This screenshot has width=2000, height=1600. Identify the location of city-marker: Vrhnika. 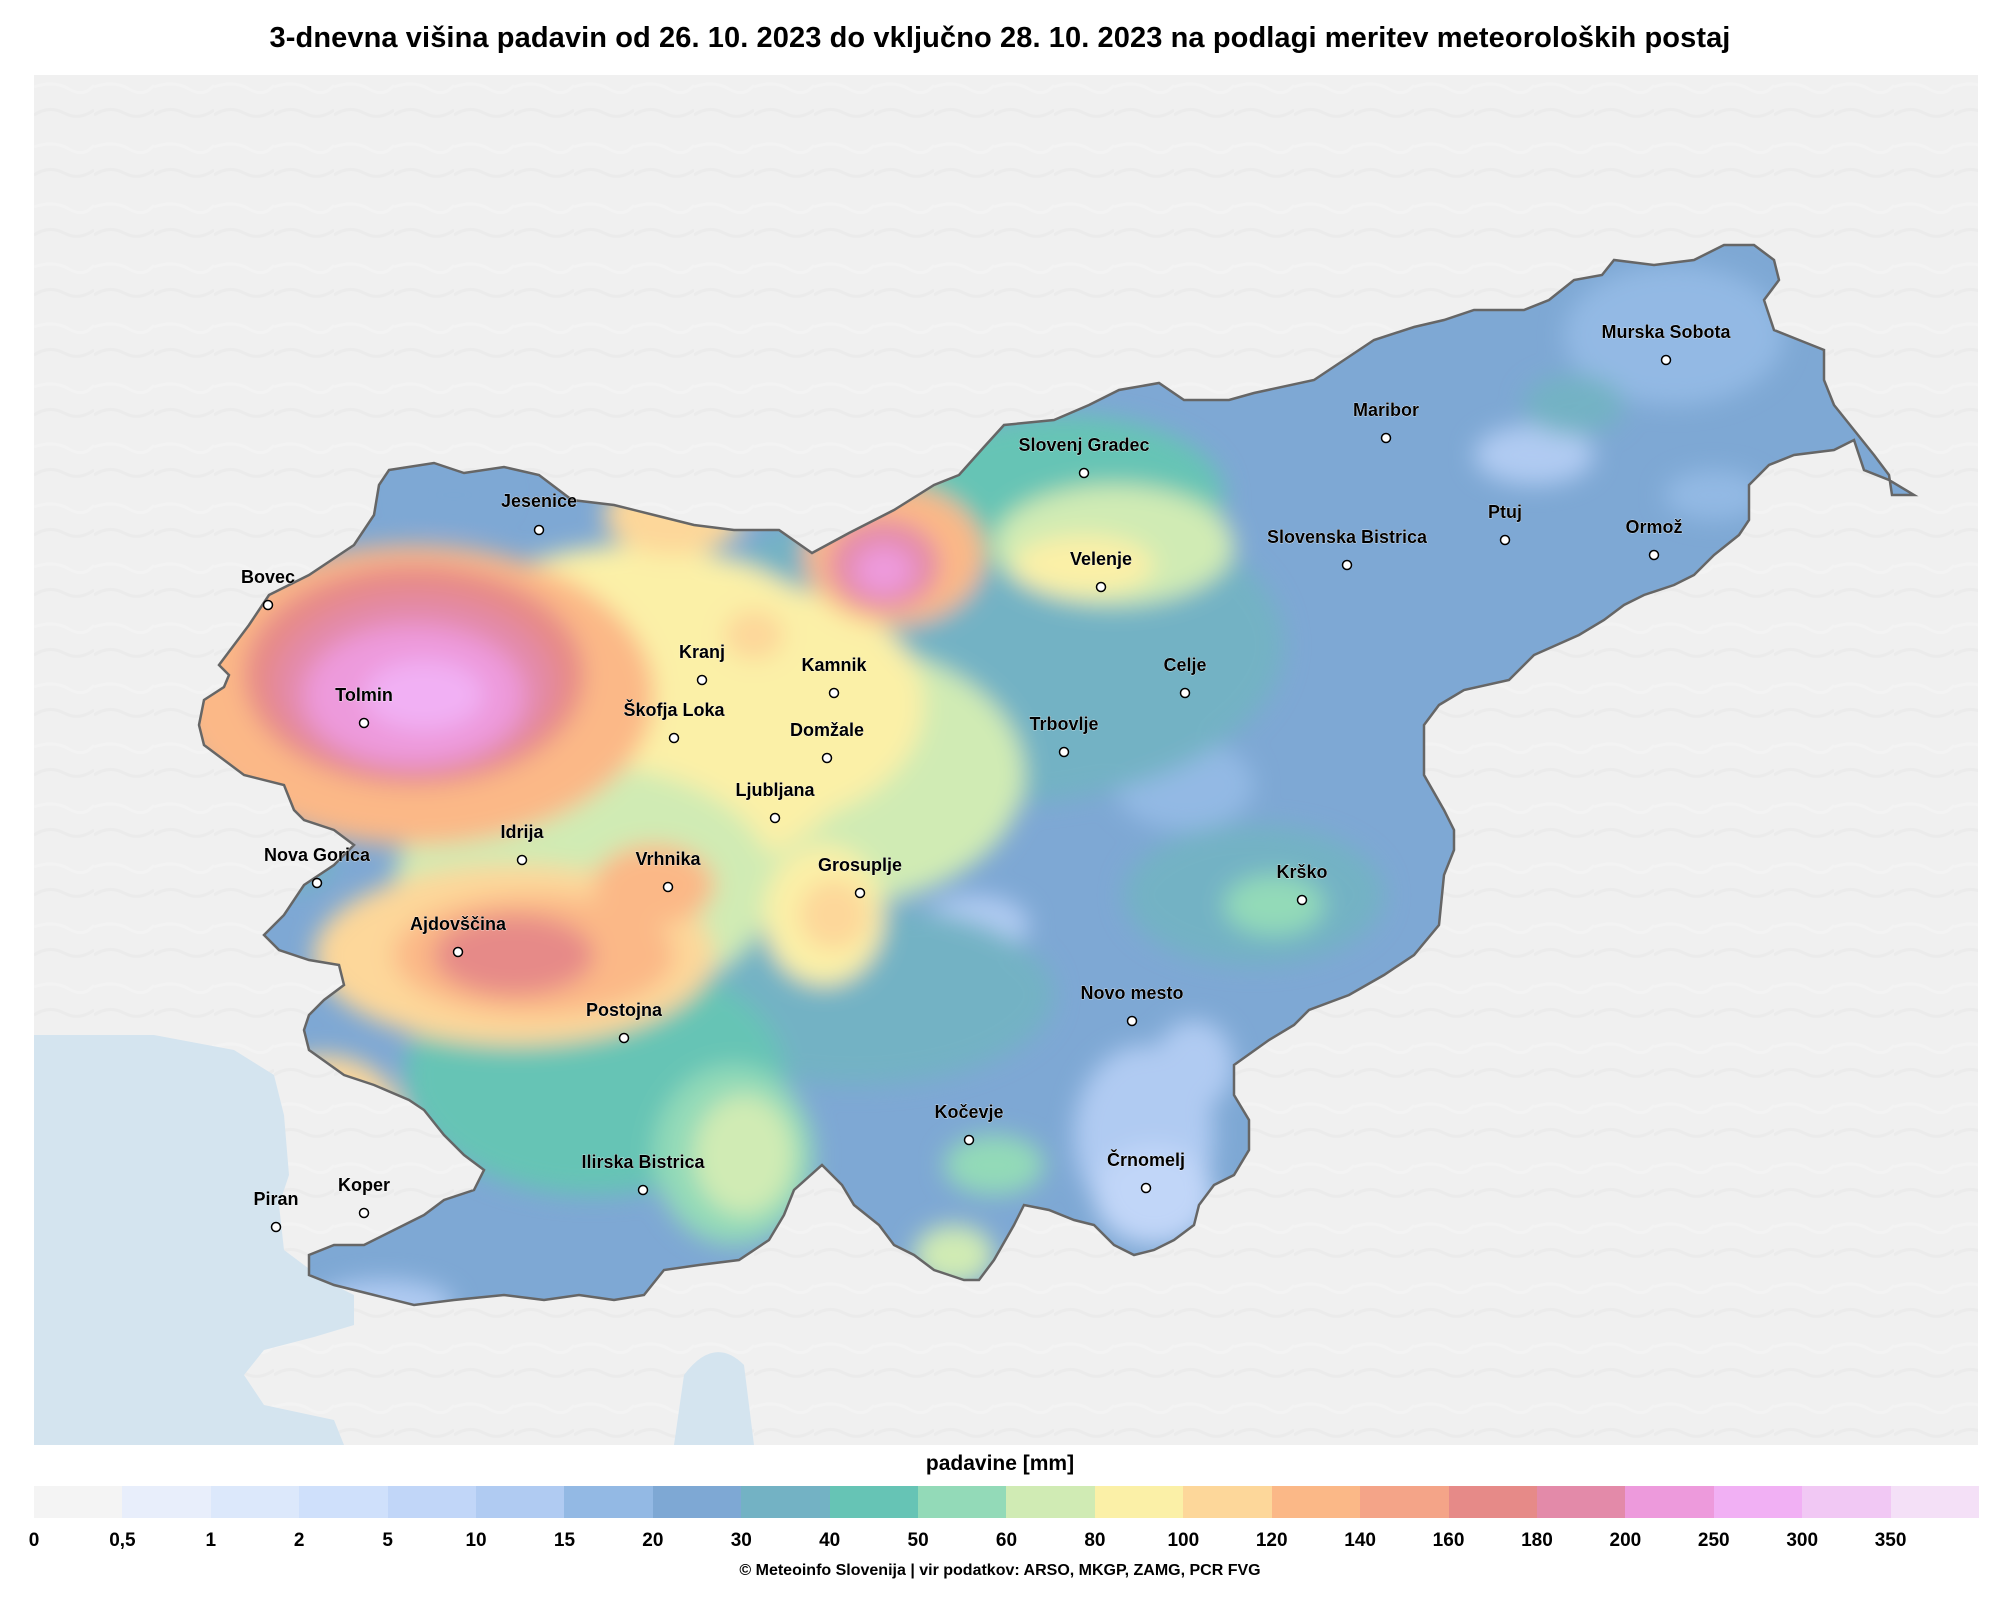
(668, 871).